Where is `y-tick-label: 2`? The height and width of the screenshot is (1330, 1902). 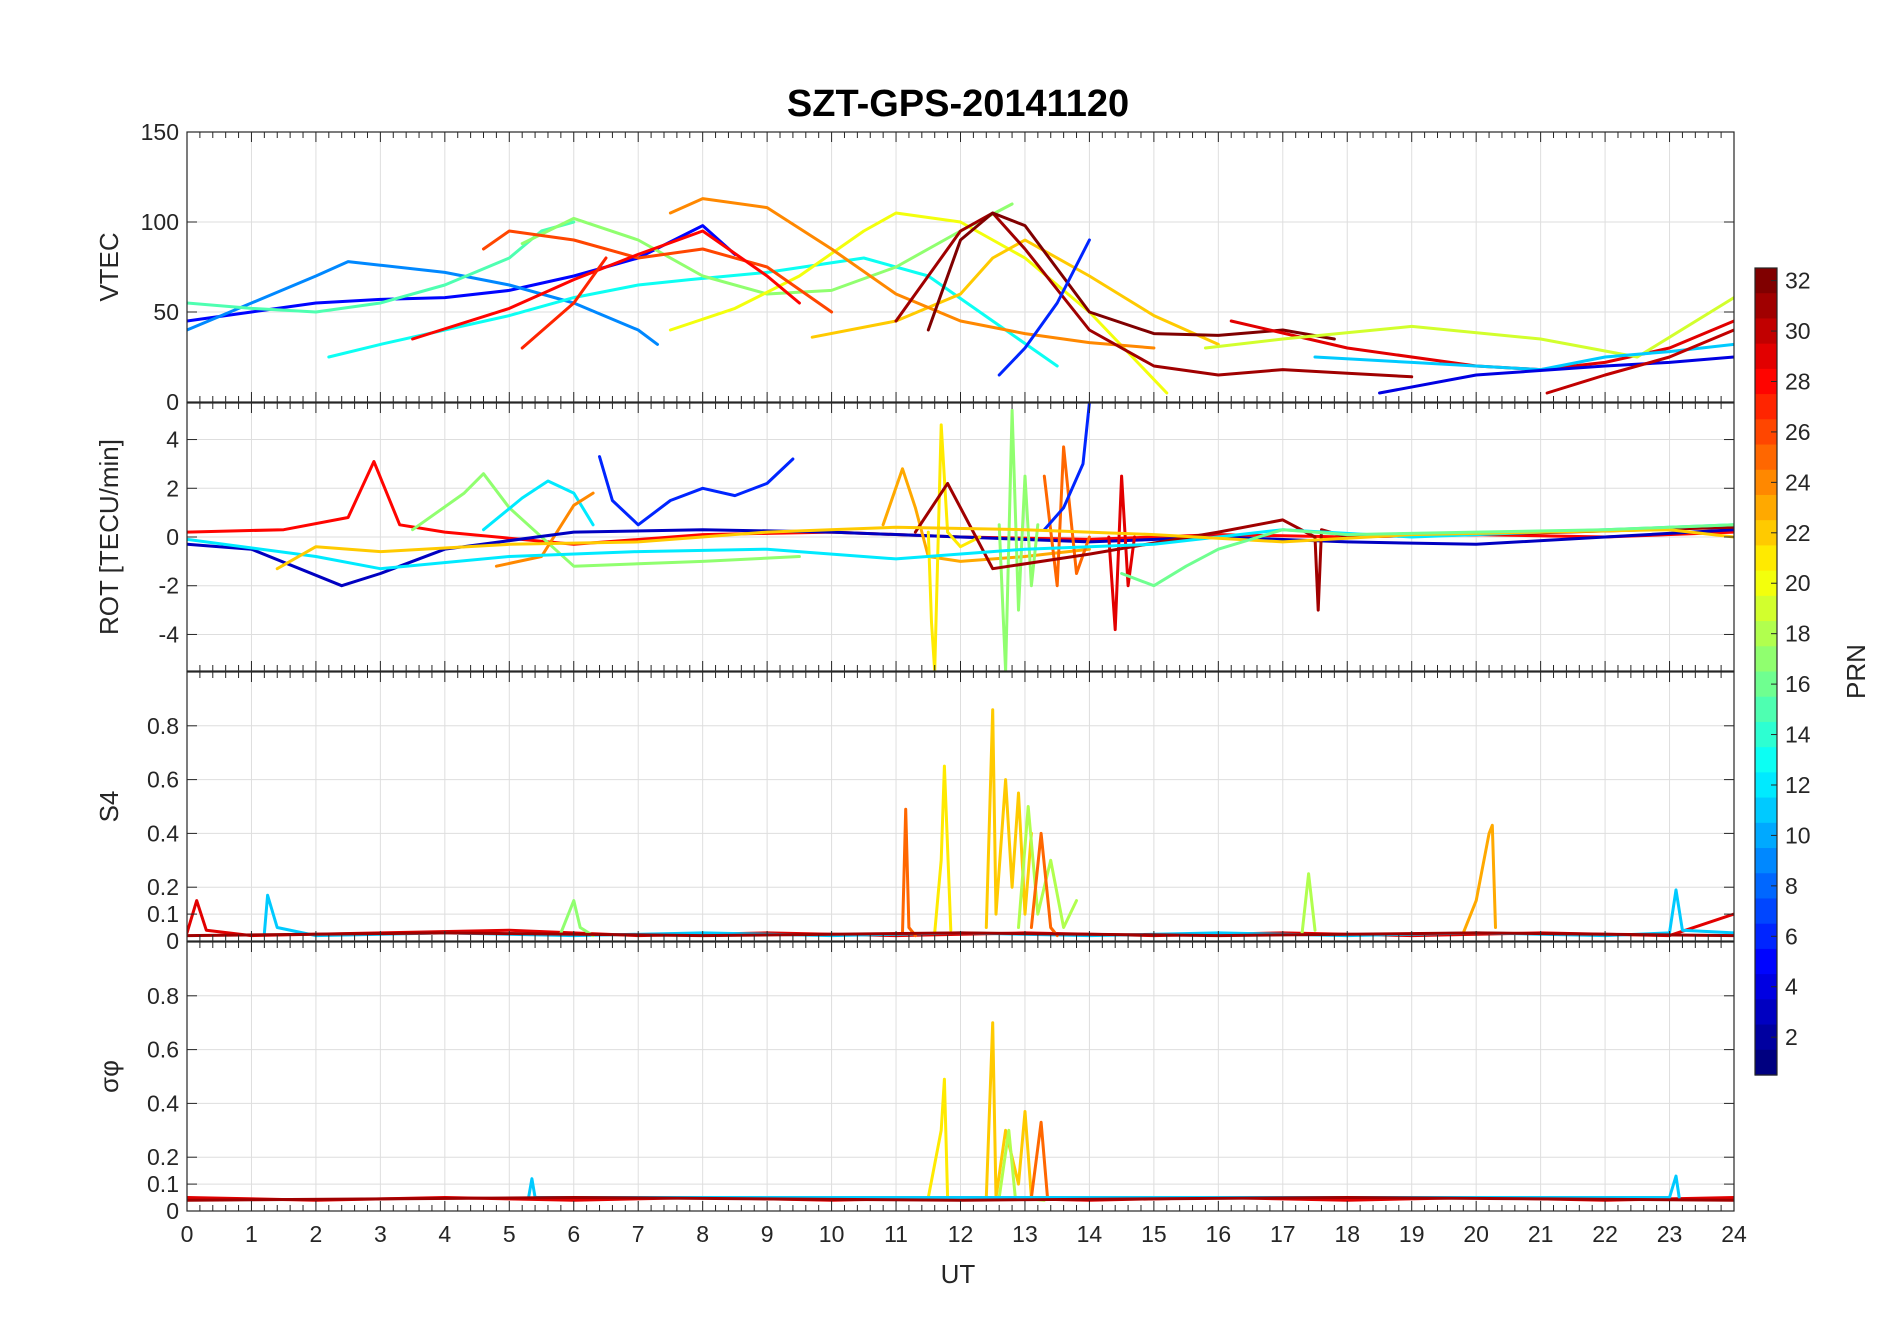 y-tick-label: 2 is located at coordinates (172, 488).